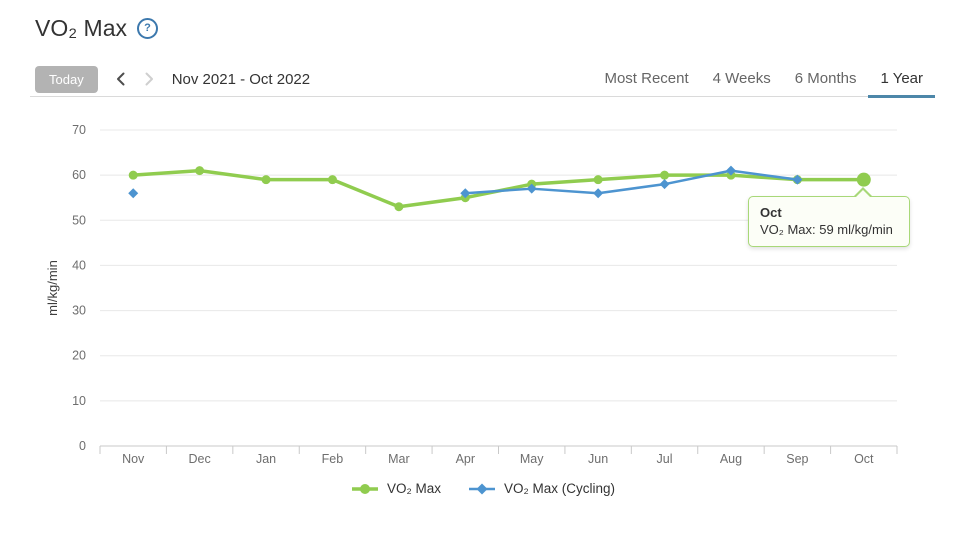 This screenshot has height=534, width=965. Describe the element at coordinates (79, 356) in the screenshot. I see `svg-text: 20` at that location.